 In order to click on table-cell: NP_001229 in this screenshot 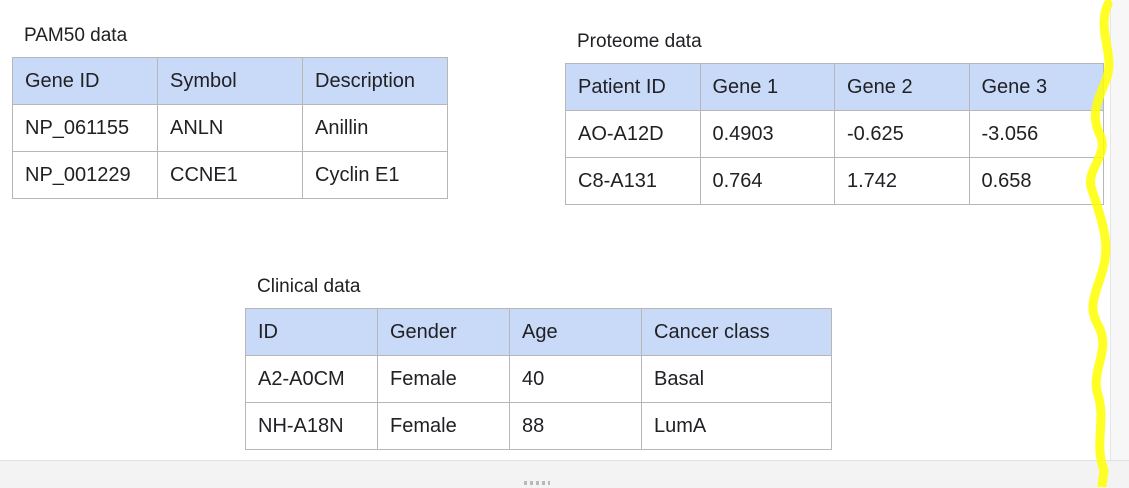, I will do `click(85, 175)`.